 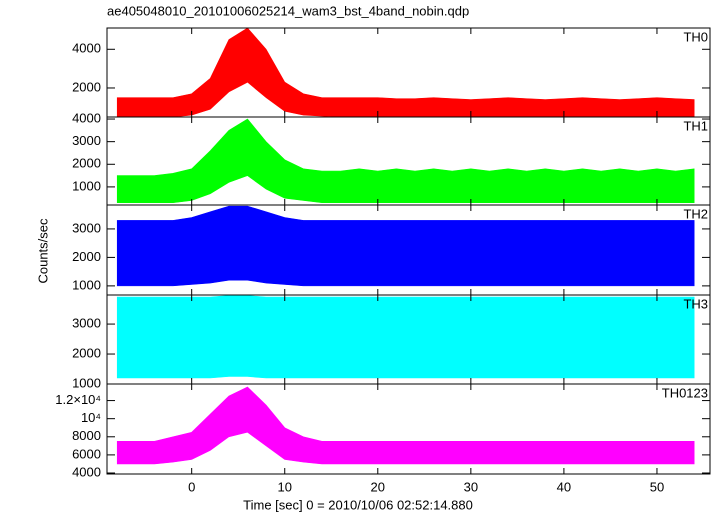 I want to click on panel-label: TH1, so click(x=695, y=125).